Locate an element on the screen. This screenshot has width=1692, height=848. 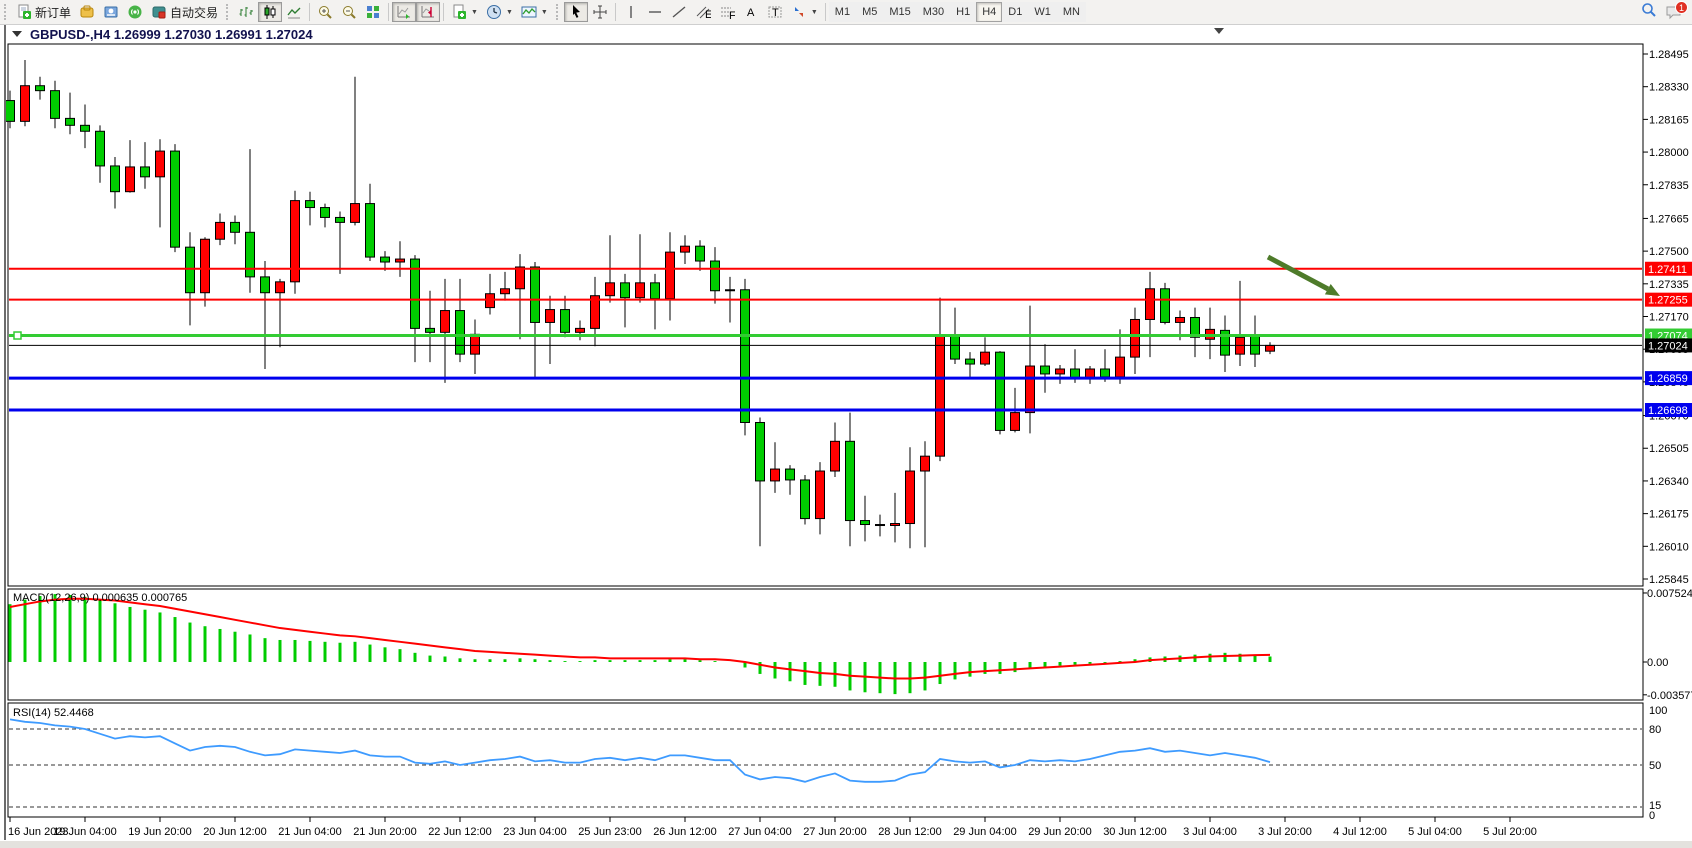
crosshair-button is located at coordinates (600, 12).